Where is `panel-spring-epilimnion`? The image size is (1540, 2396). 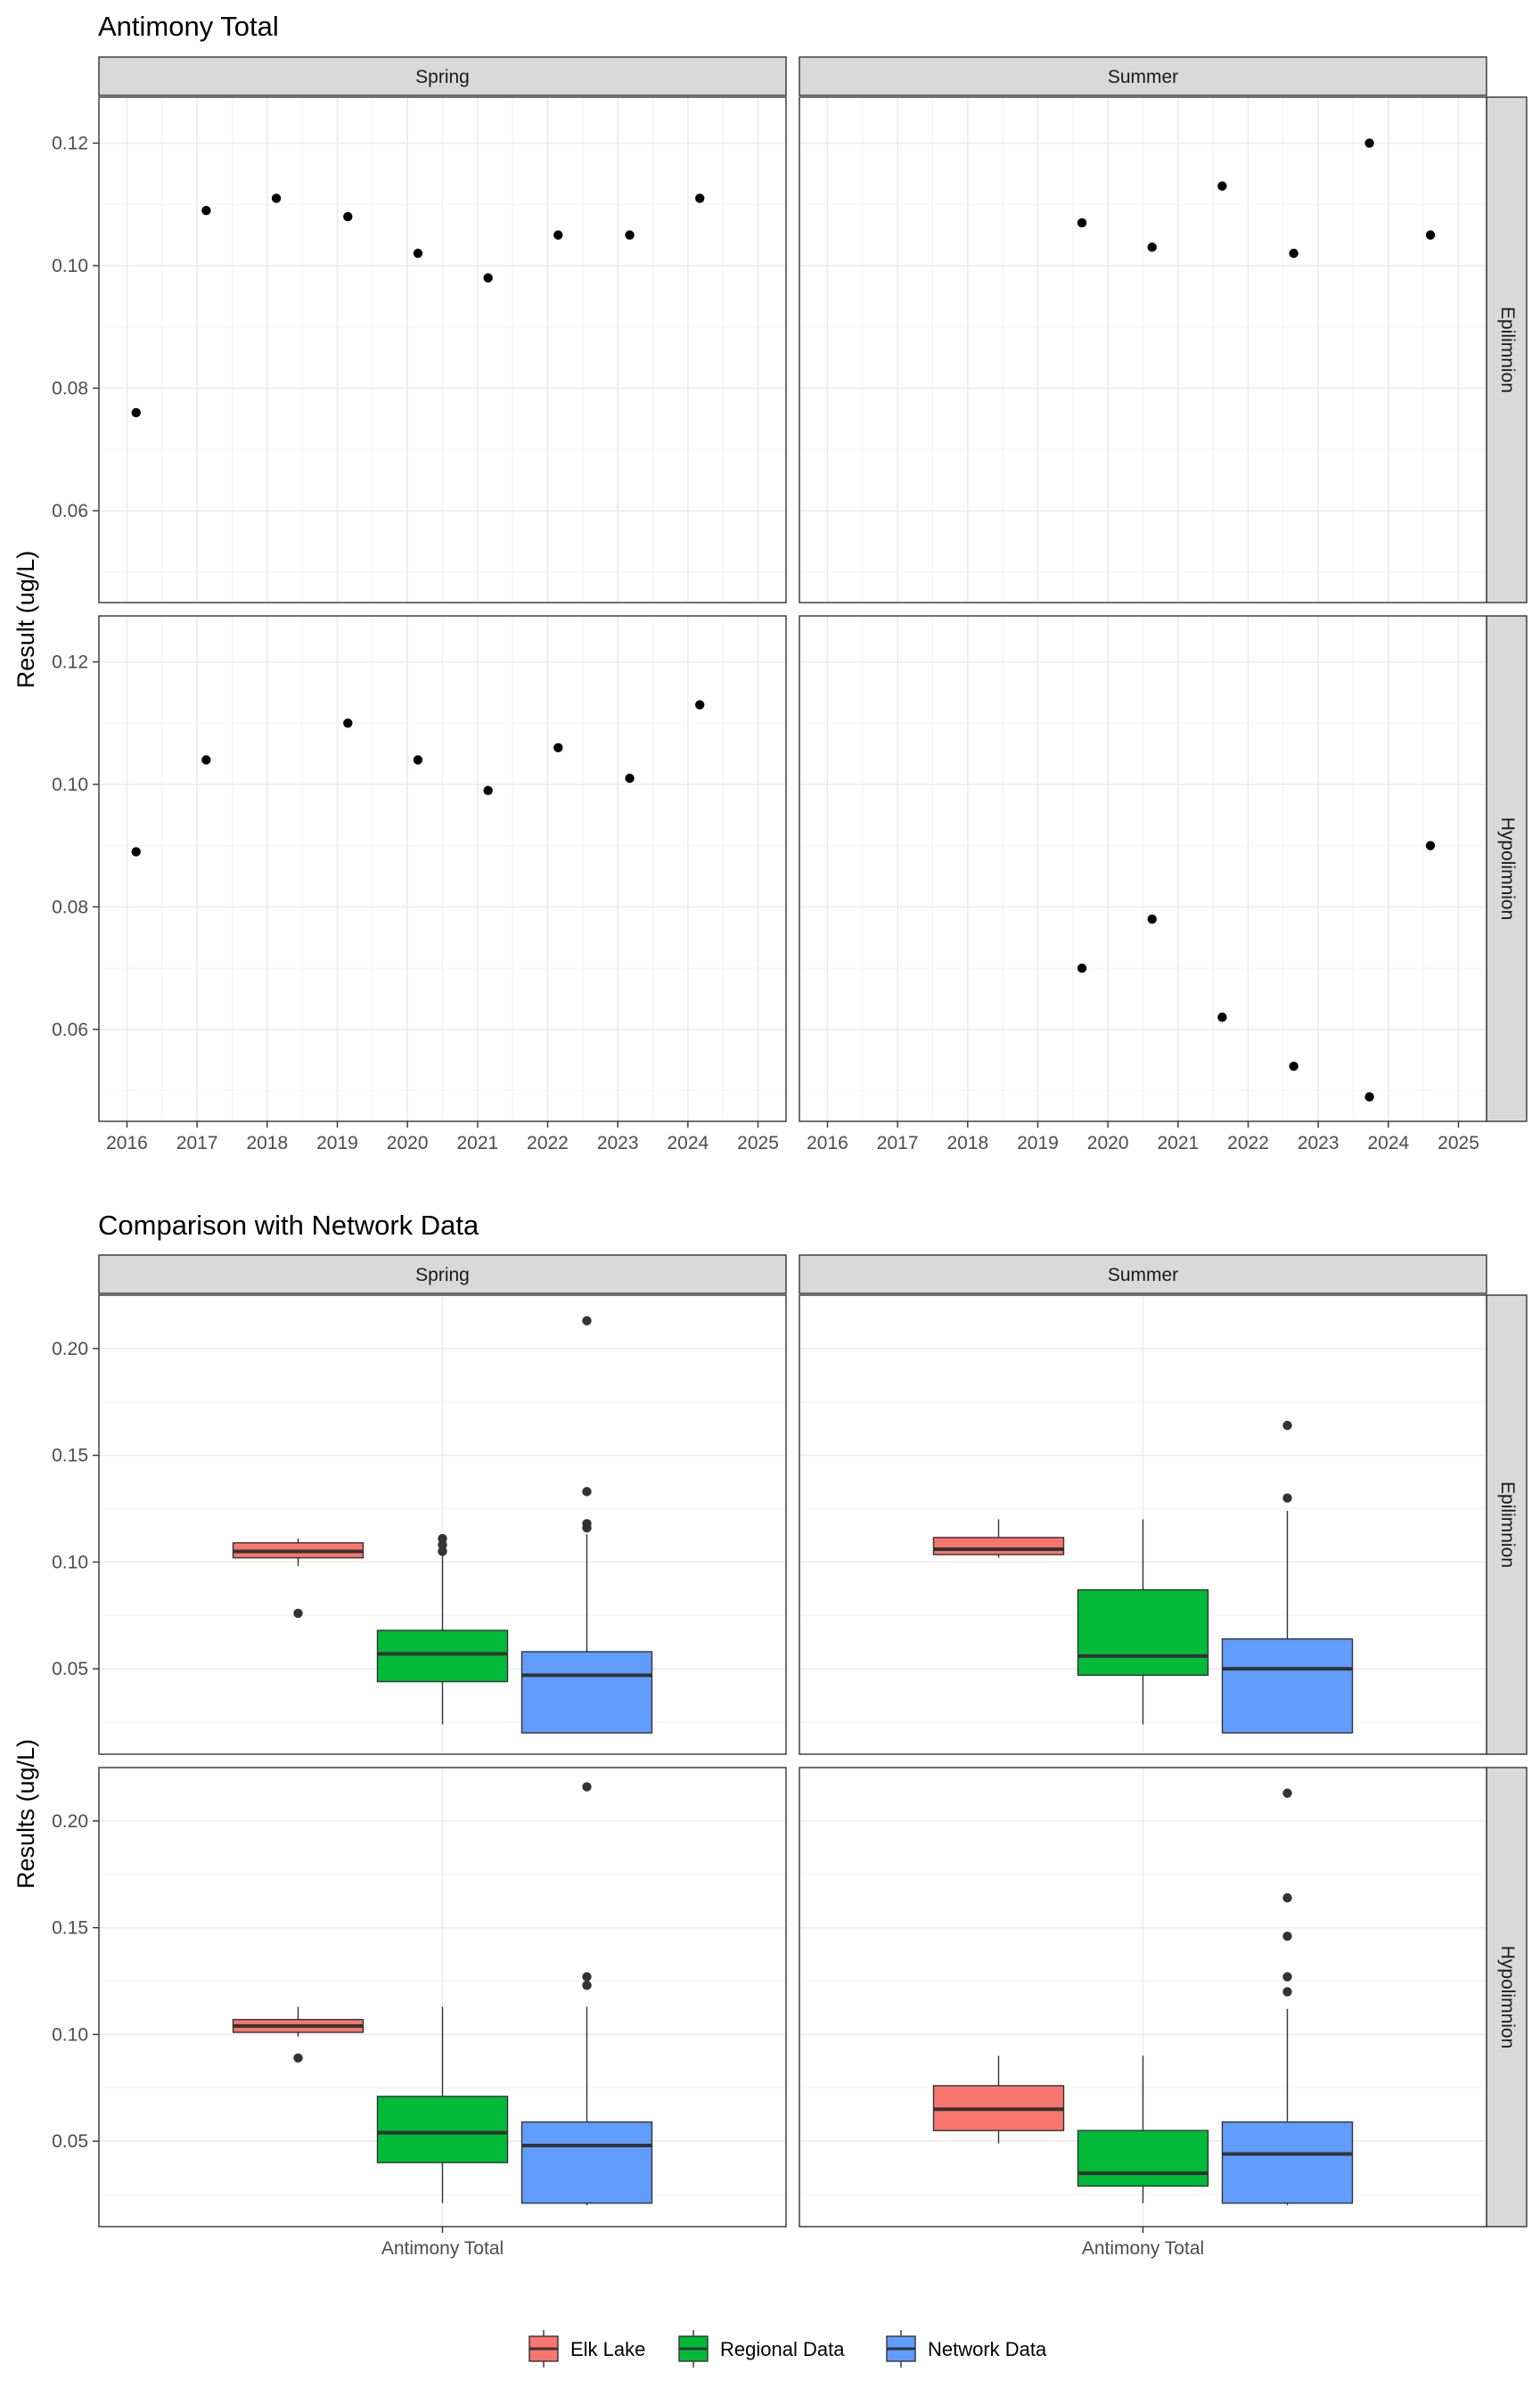
panel-spring-epilimnion is located at coordinates (442, 1524).